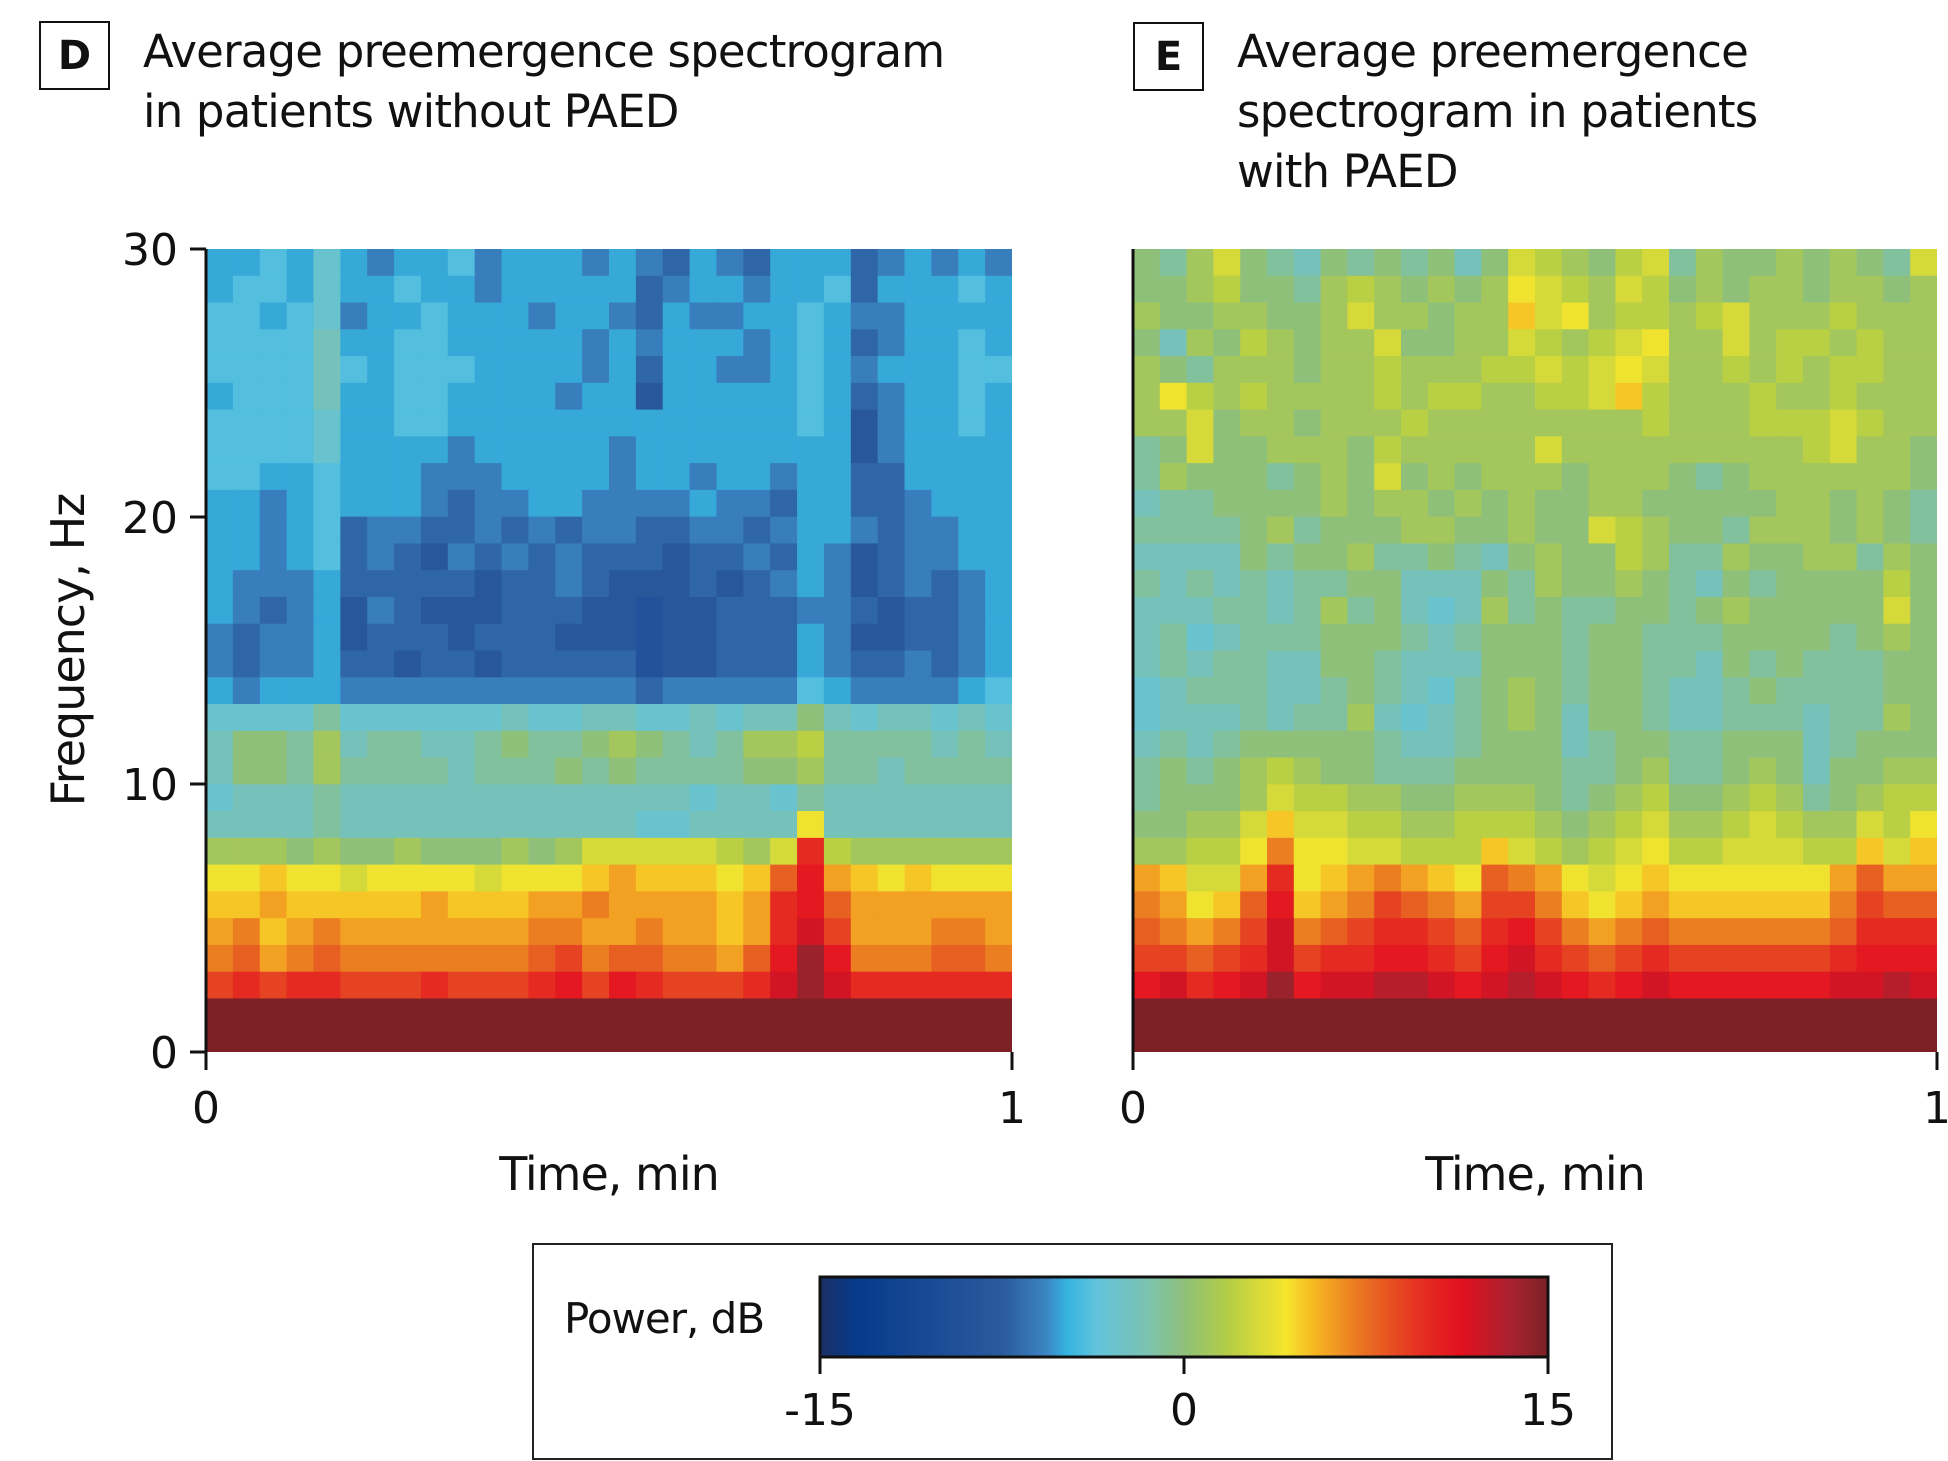 The image size is (1948, 1461). I want to click on y-tick-label-0: 0, so click(164, 1053).